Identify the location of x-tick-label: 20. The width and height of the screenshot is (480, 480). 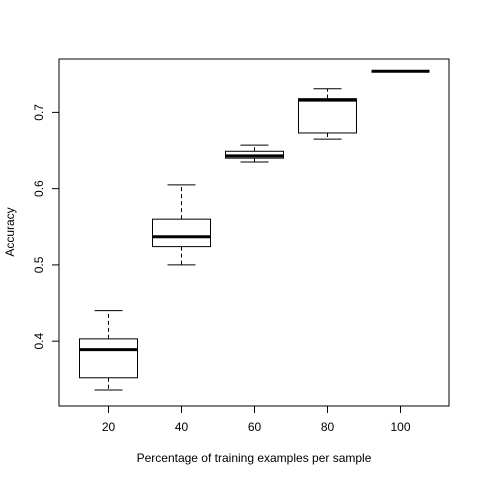
(109, 427).